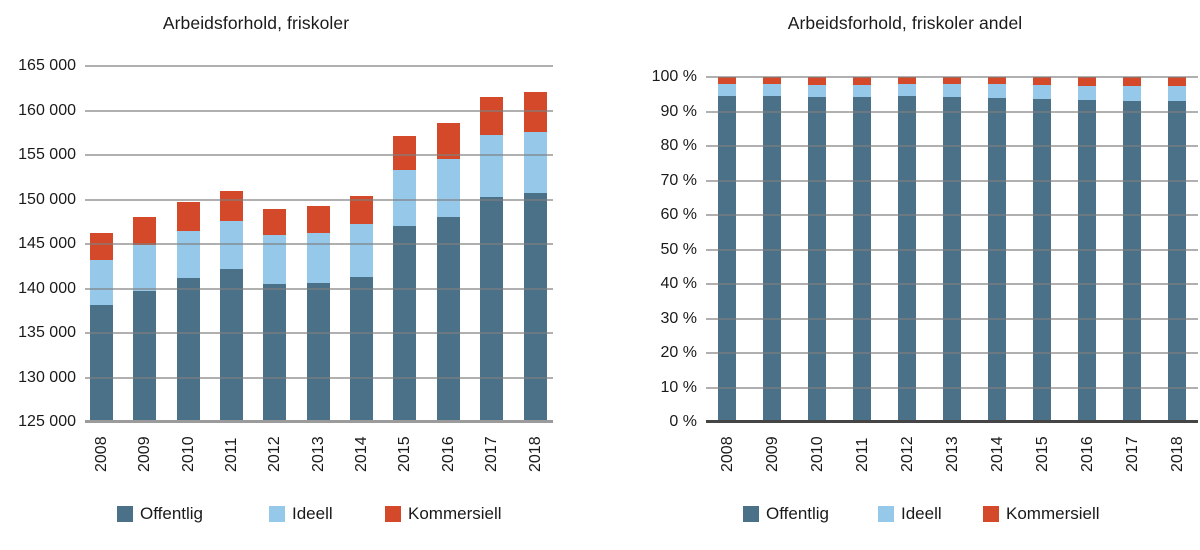 The width and height of the screenshot is (1200, 550). I want to click on y-tick-label-70: 70 %, so click(678, 180).